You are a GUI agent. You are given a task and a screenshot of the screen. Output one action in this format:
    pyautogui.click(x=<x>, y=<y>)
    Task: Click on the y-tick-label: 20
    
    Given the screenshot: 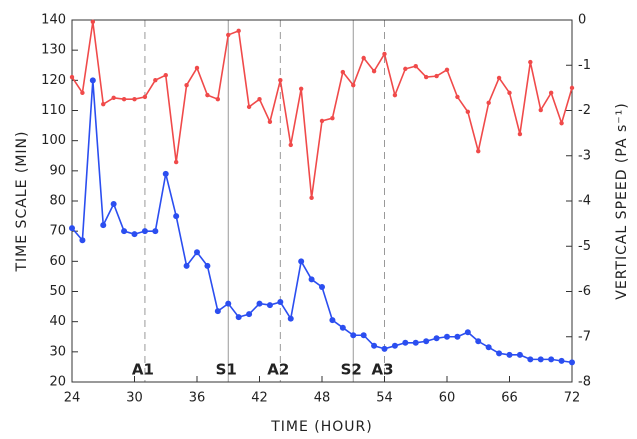 What is the action you would take?
    pyautogui.click(x=57, y=382)
    